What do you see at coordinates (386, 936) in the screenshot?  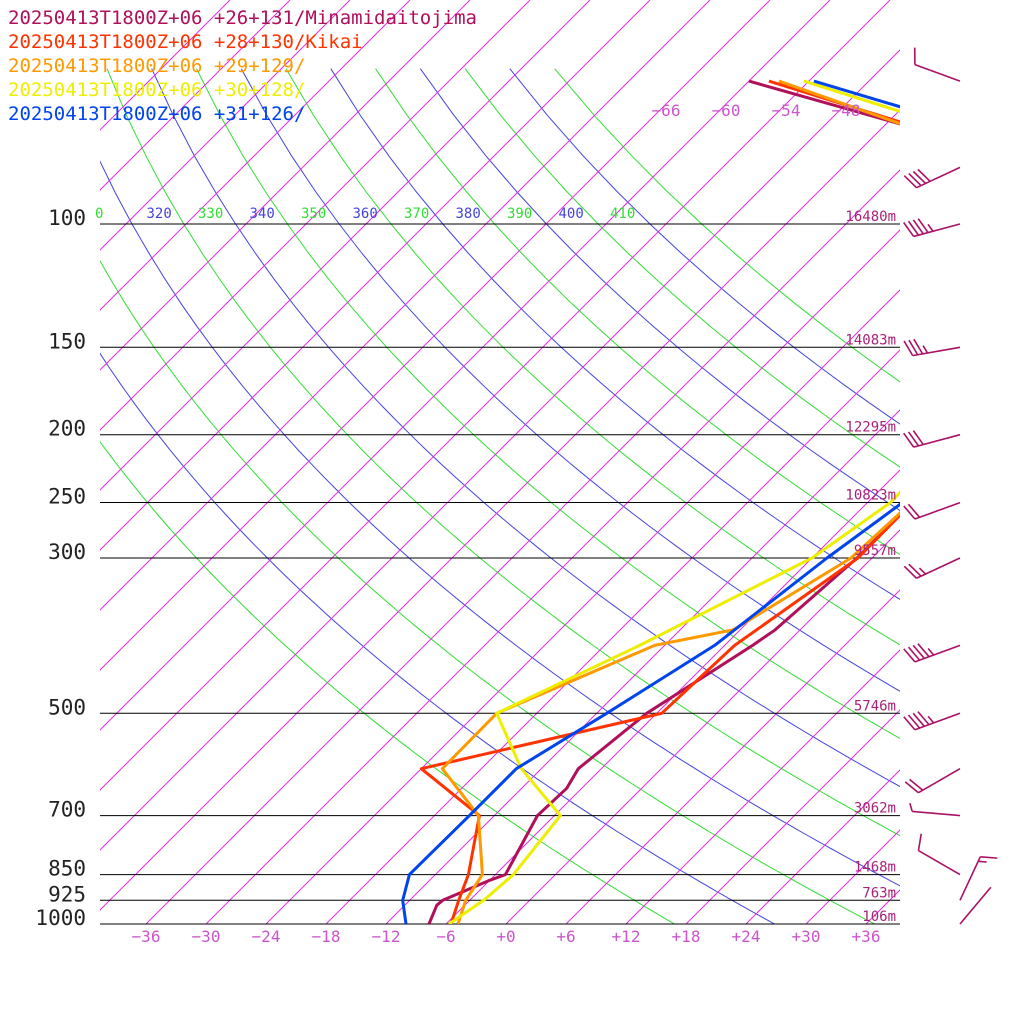 I see `x-tick-label: −12` at bounding box center [386, 936].